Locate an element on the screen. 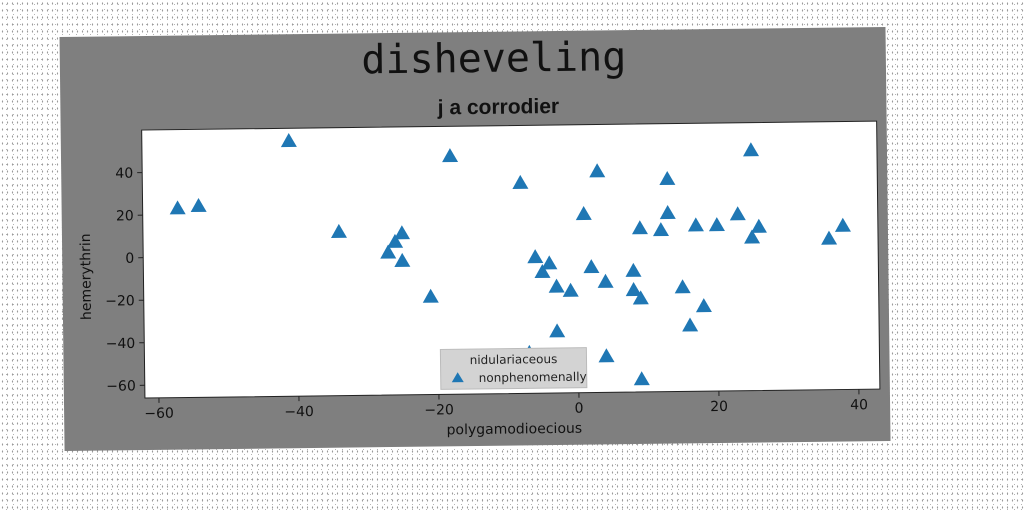  legend-box is located at coordinates (513, 368).